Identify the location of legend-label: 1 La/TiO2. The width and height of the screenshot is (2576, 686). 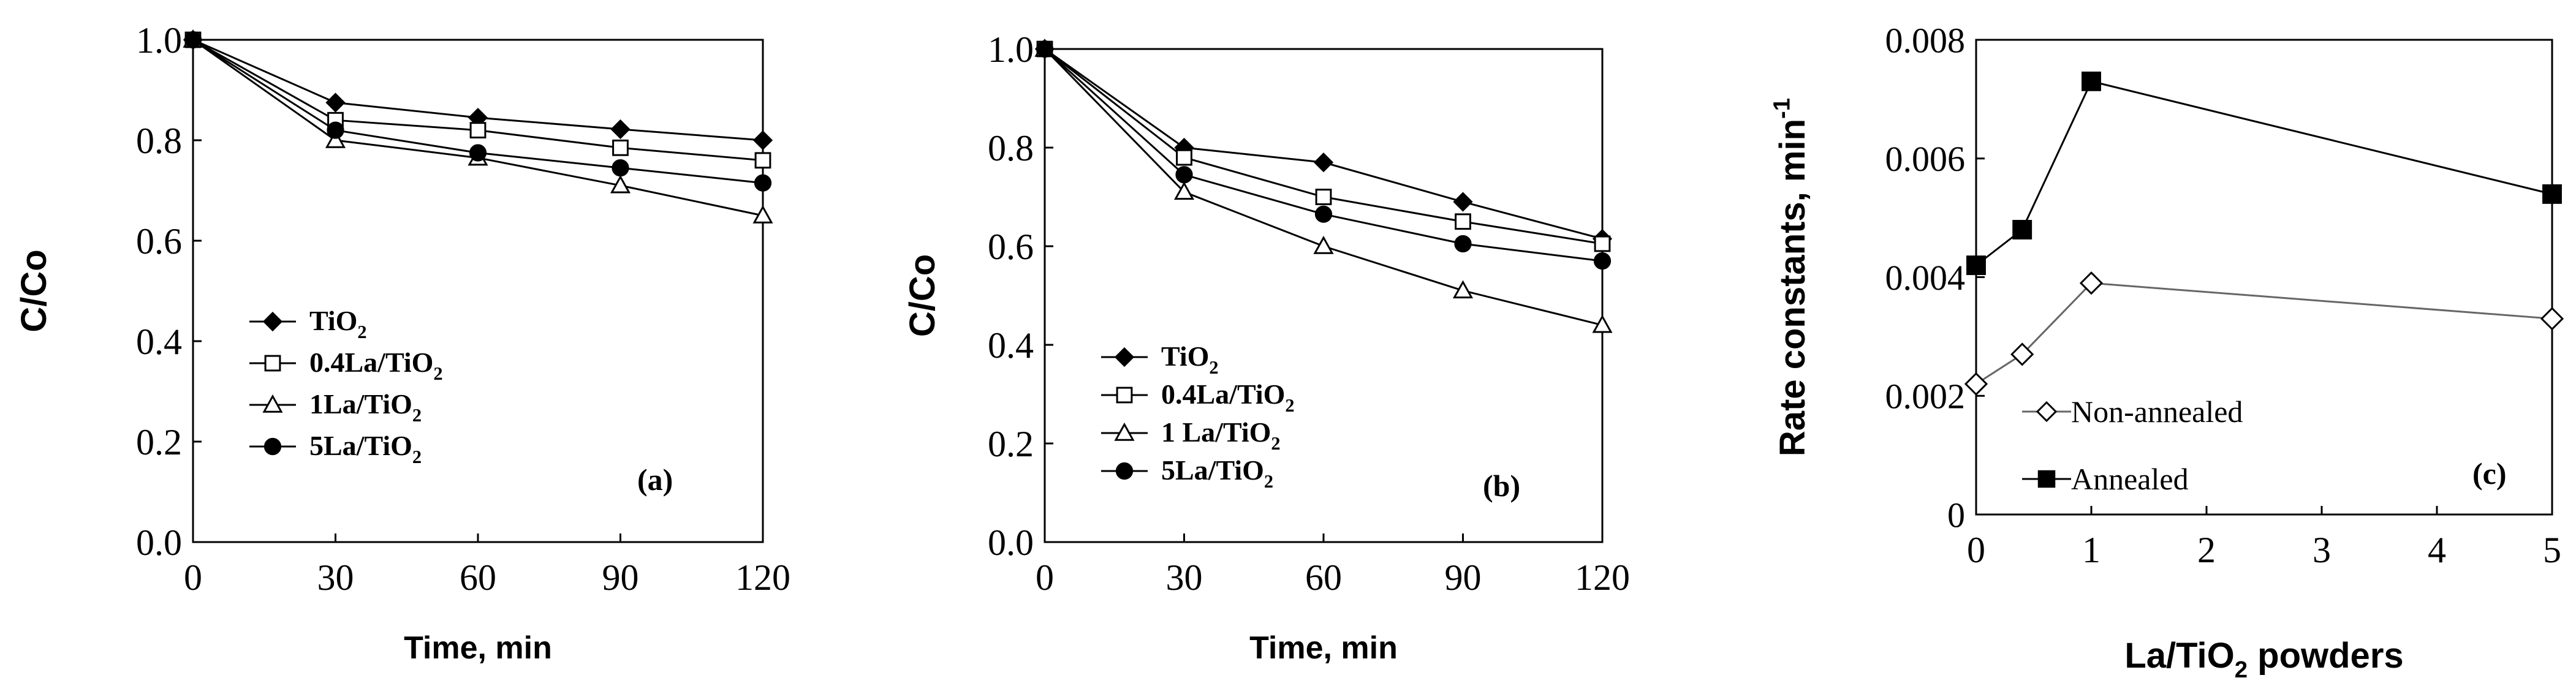
(1221, 436).